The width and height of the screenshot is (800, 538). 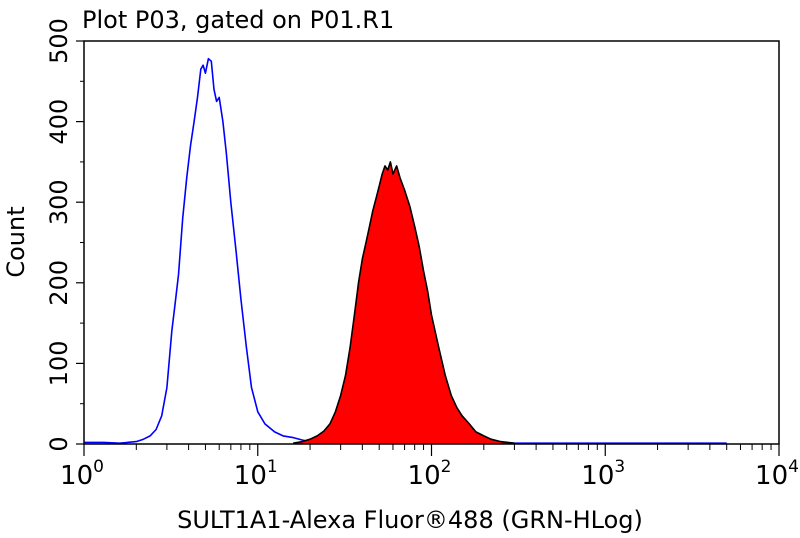 What do you see at coordinates (256, 474) in the screenshot?
I see `x-tick-label: 10¹` at bounding box center [256, 474].